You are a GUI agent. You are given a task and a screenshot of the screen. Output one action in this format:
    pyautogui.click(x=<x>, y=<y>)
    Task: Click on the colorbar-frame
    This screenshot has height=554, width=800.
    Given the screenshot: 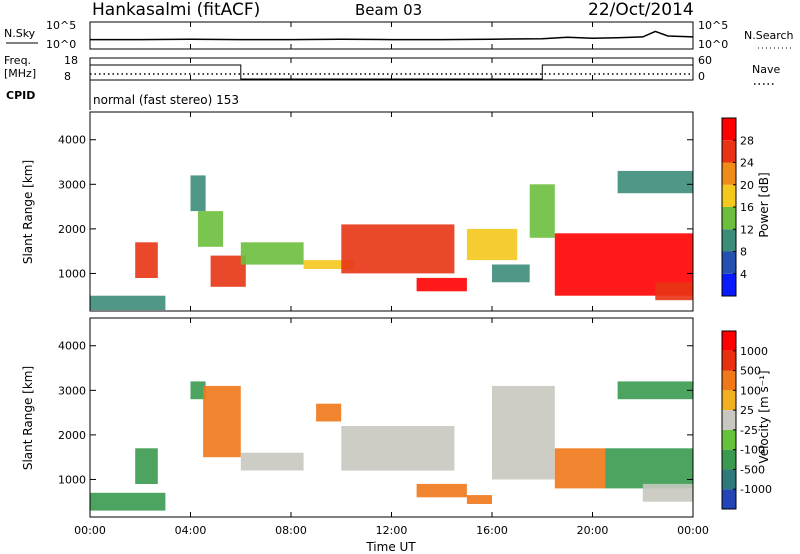 What is the action you would take?
    pyautogui.click(x=729, y=420)
    